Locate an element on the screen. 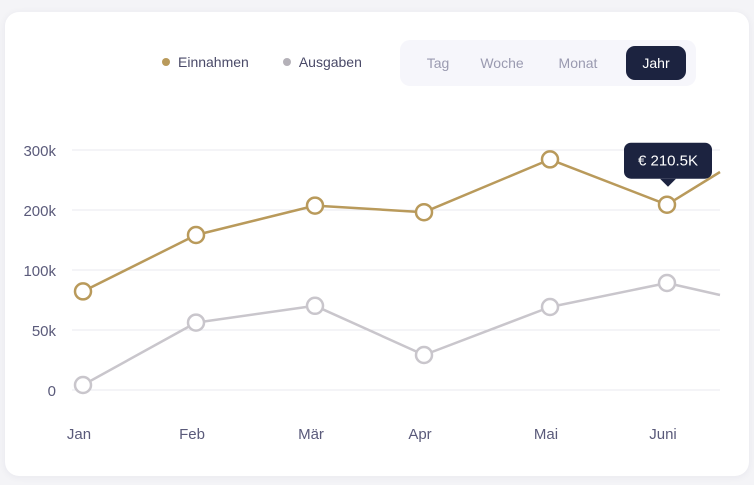 This screenshot has height=485, width=754. y-tick-label: 50k is located at coordinates (44, 331).